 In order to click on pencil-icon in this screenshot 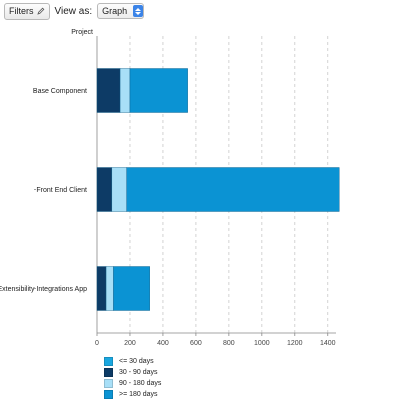, I will do `click(40, 11)`.